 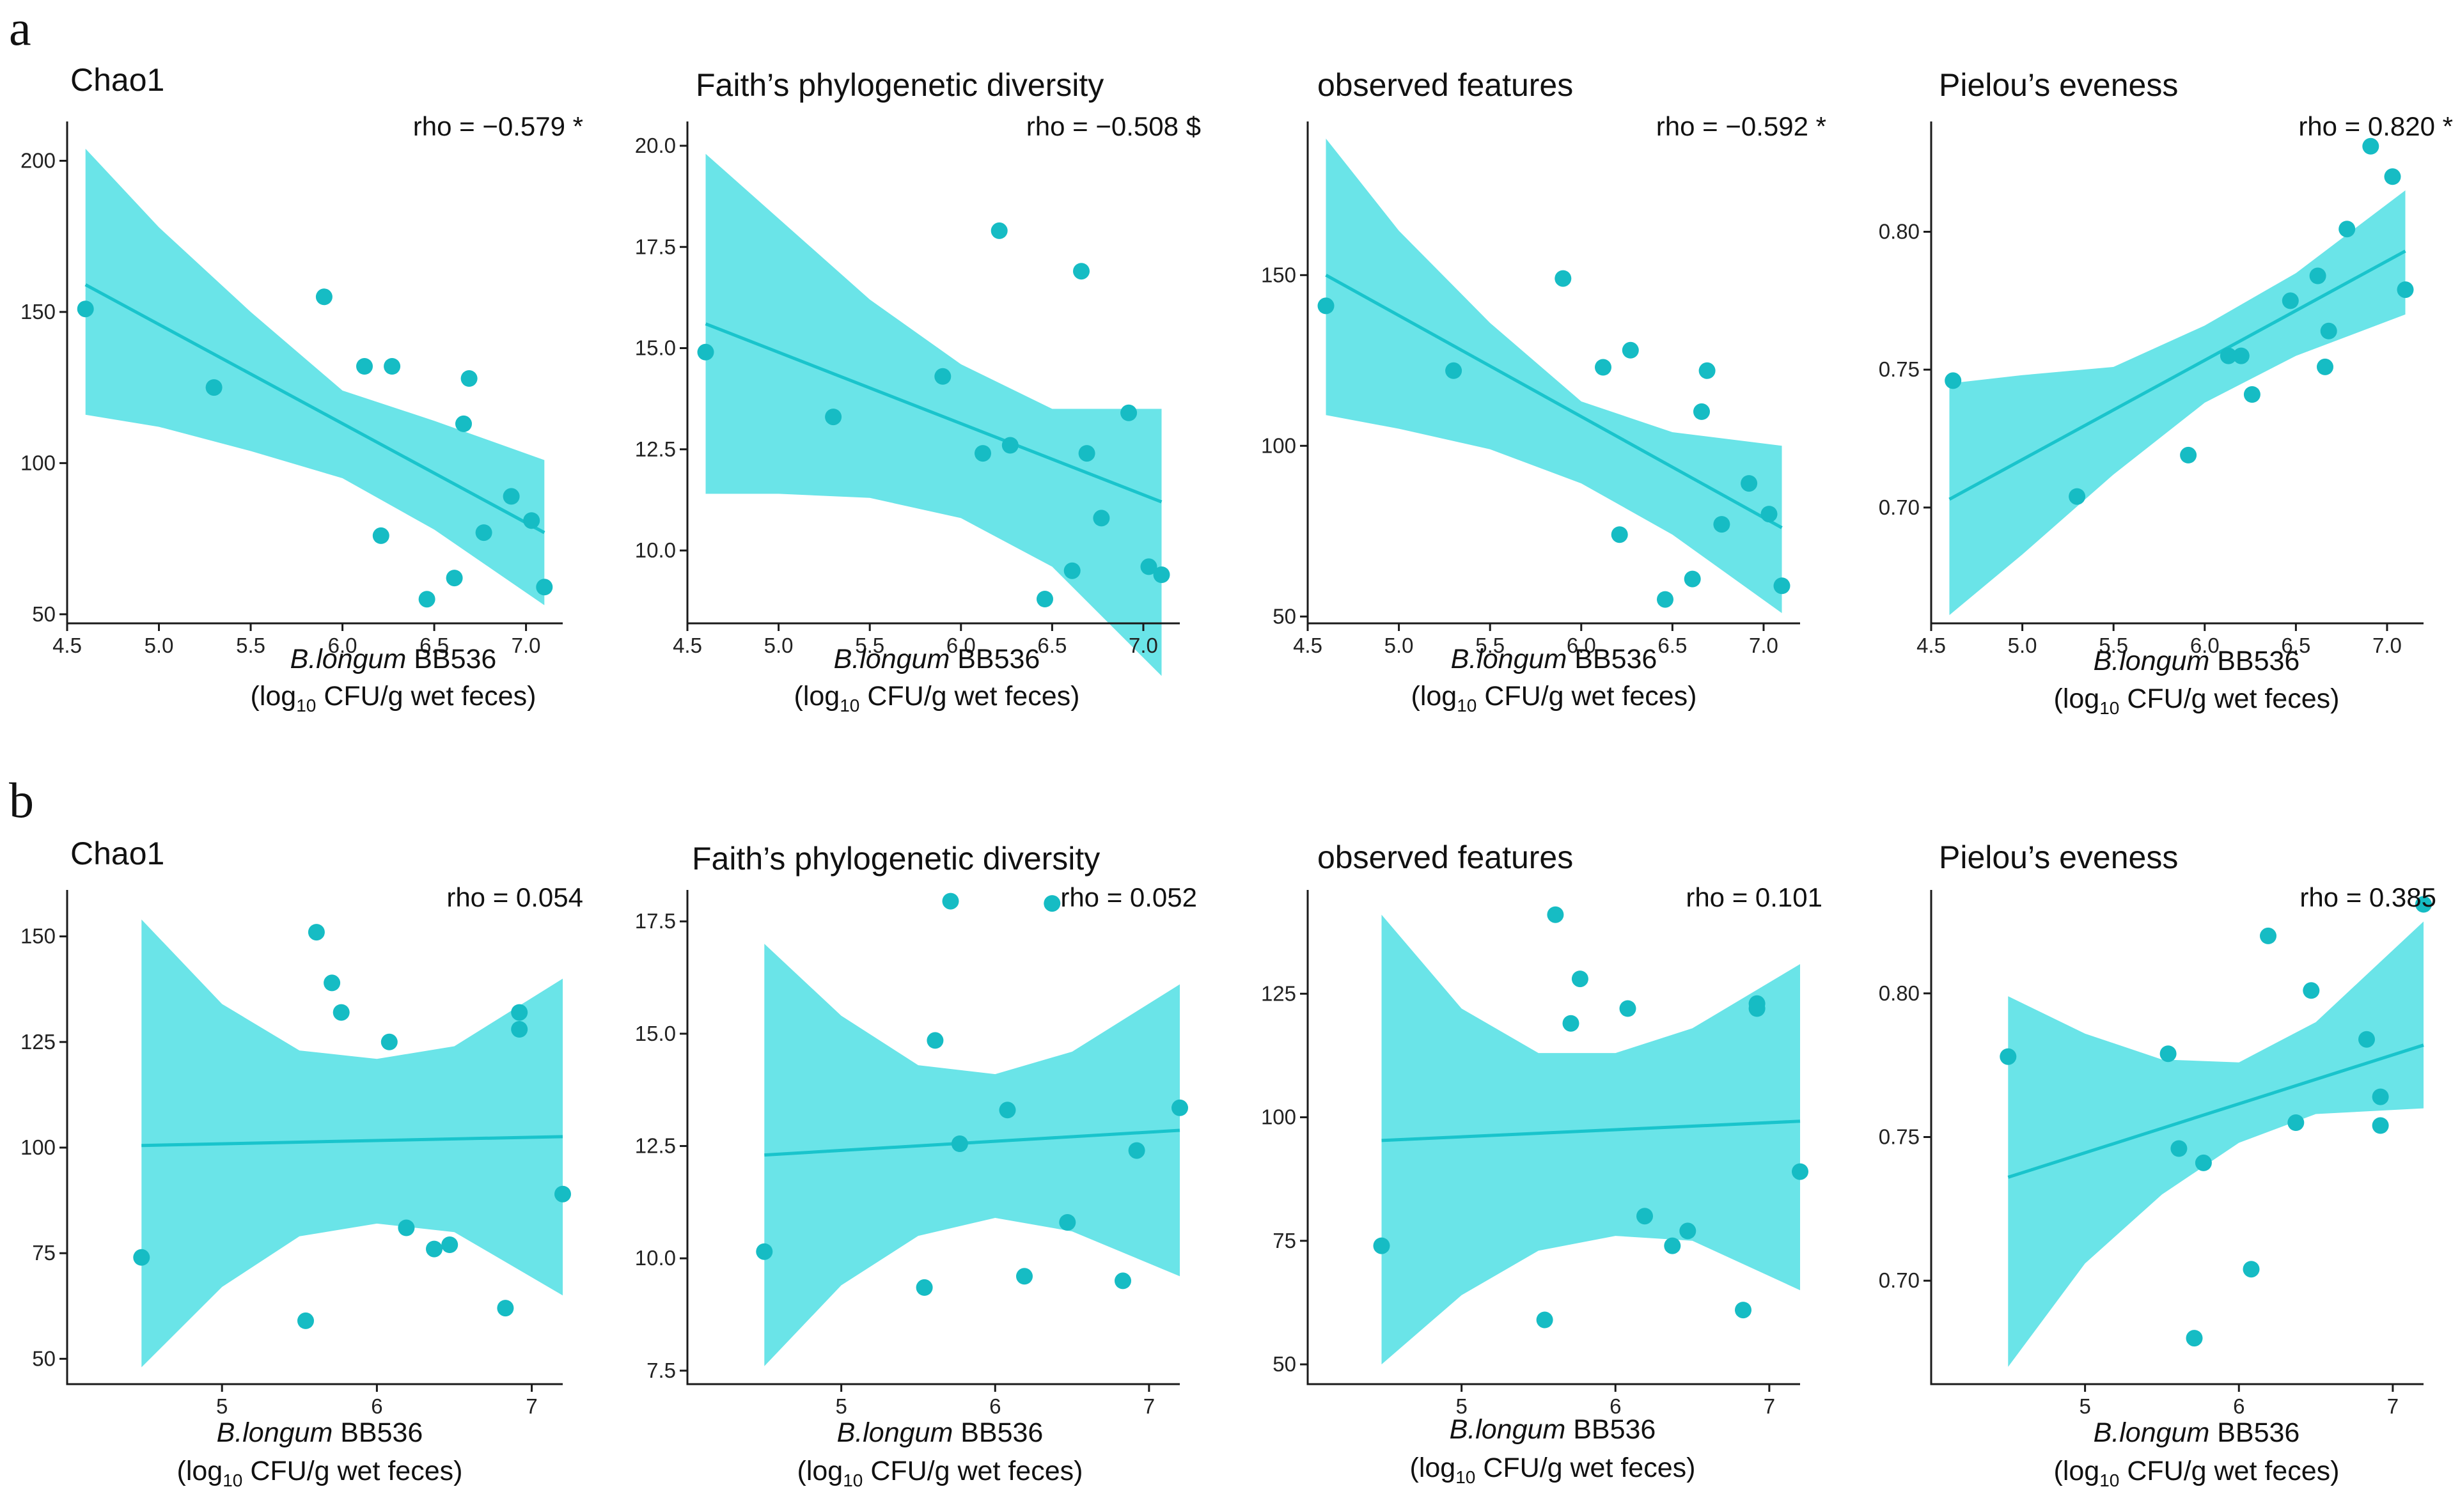 What do you see at coordinates (2022, 645) in the screenshot?
I see `x-tick-label: 5.0` at bounding box center [2022, 645].